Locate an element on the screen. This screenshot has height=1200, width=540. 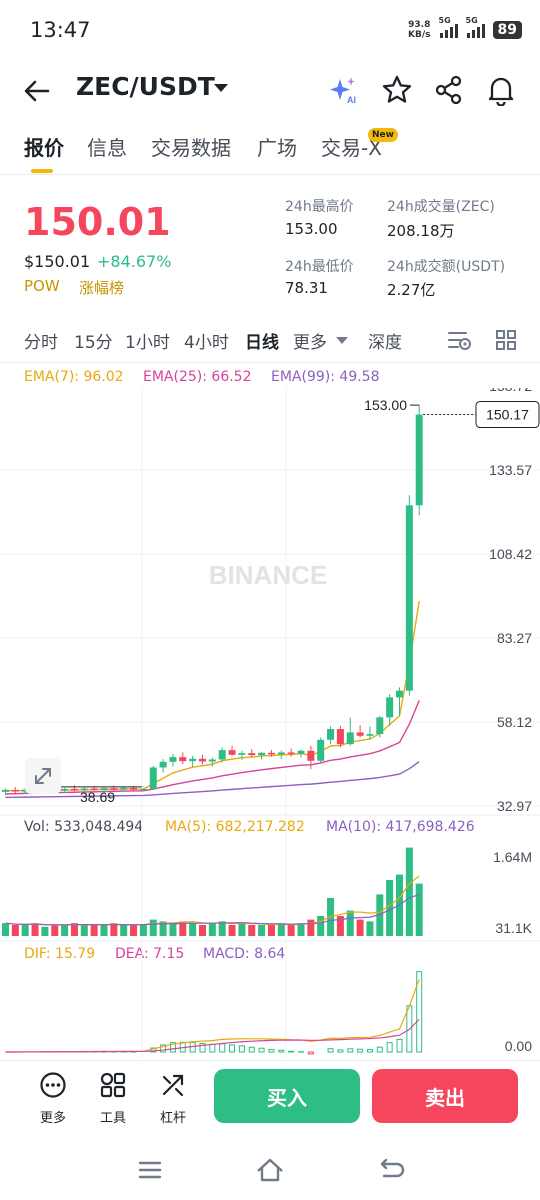
interval-1h: 1小时 is located at coordinates (147, 343).